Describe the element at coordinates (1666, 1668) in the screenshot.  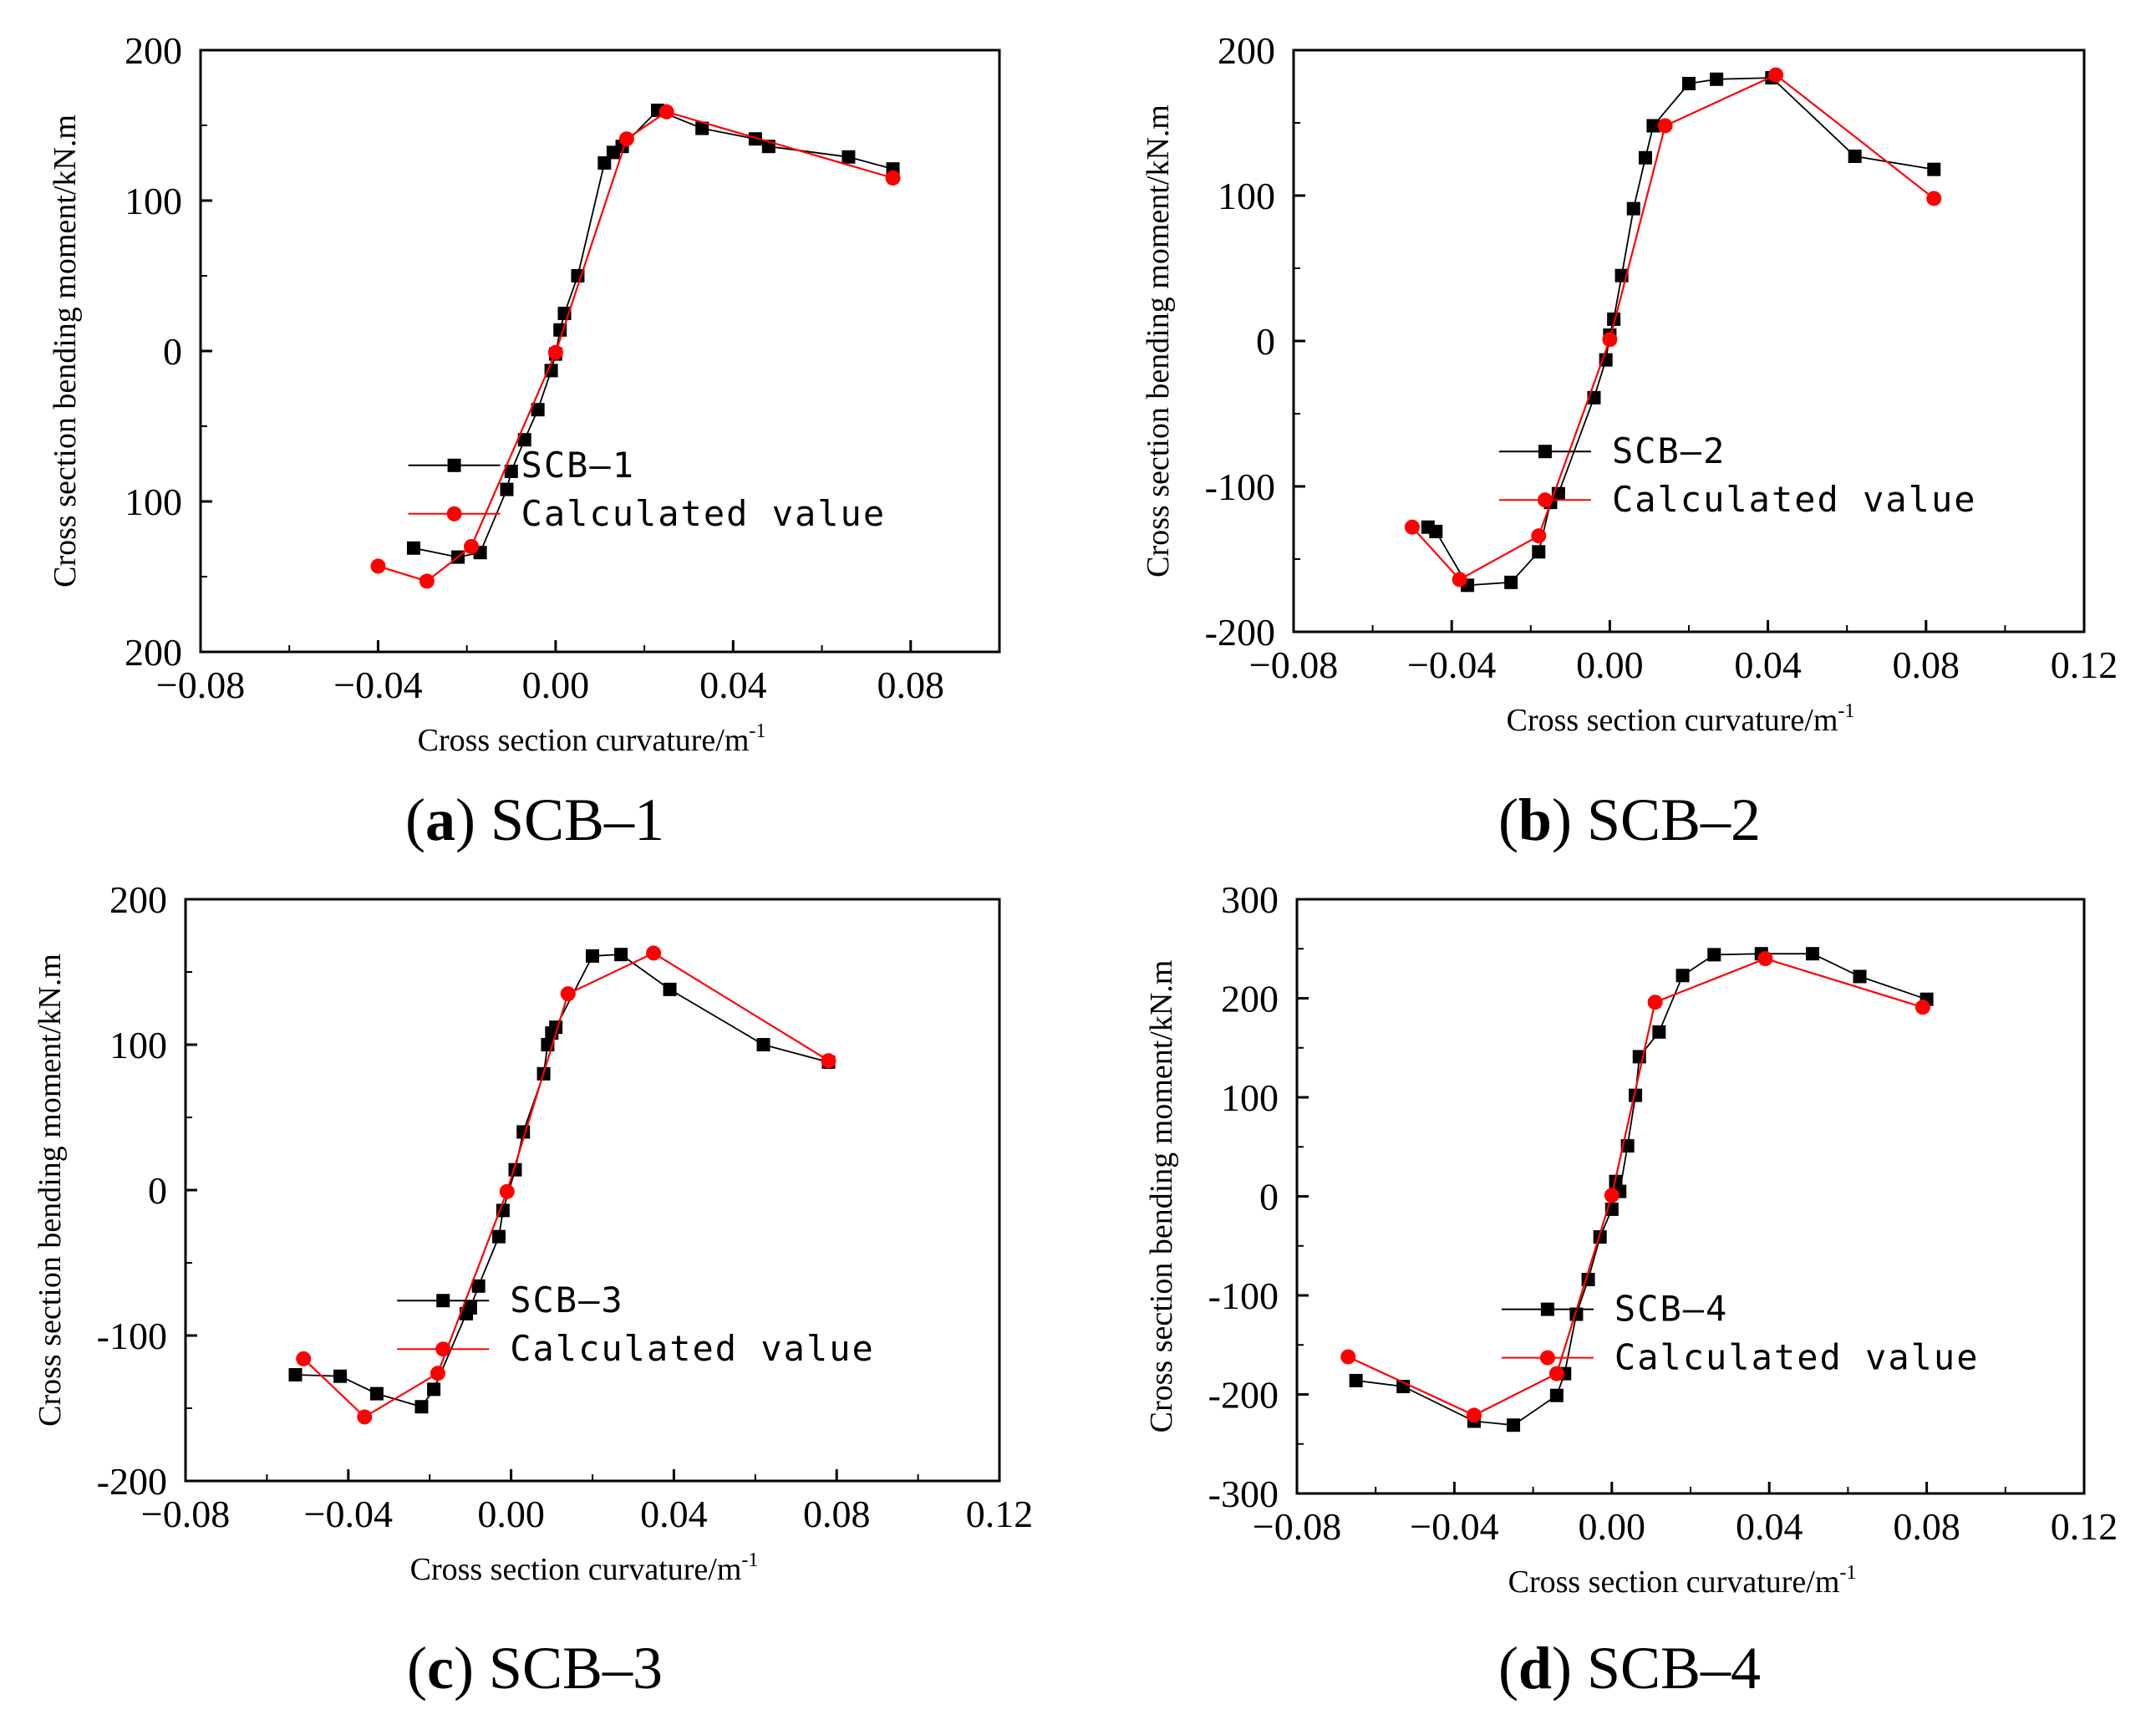
I see `caption-text: SCB–4` at that location.